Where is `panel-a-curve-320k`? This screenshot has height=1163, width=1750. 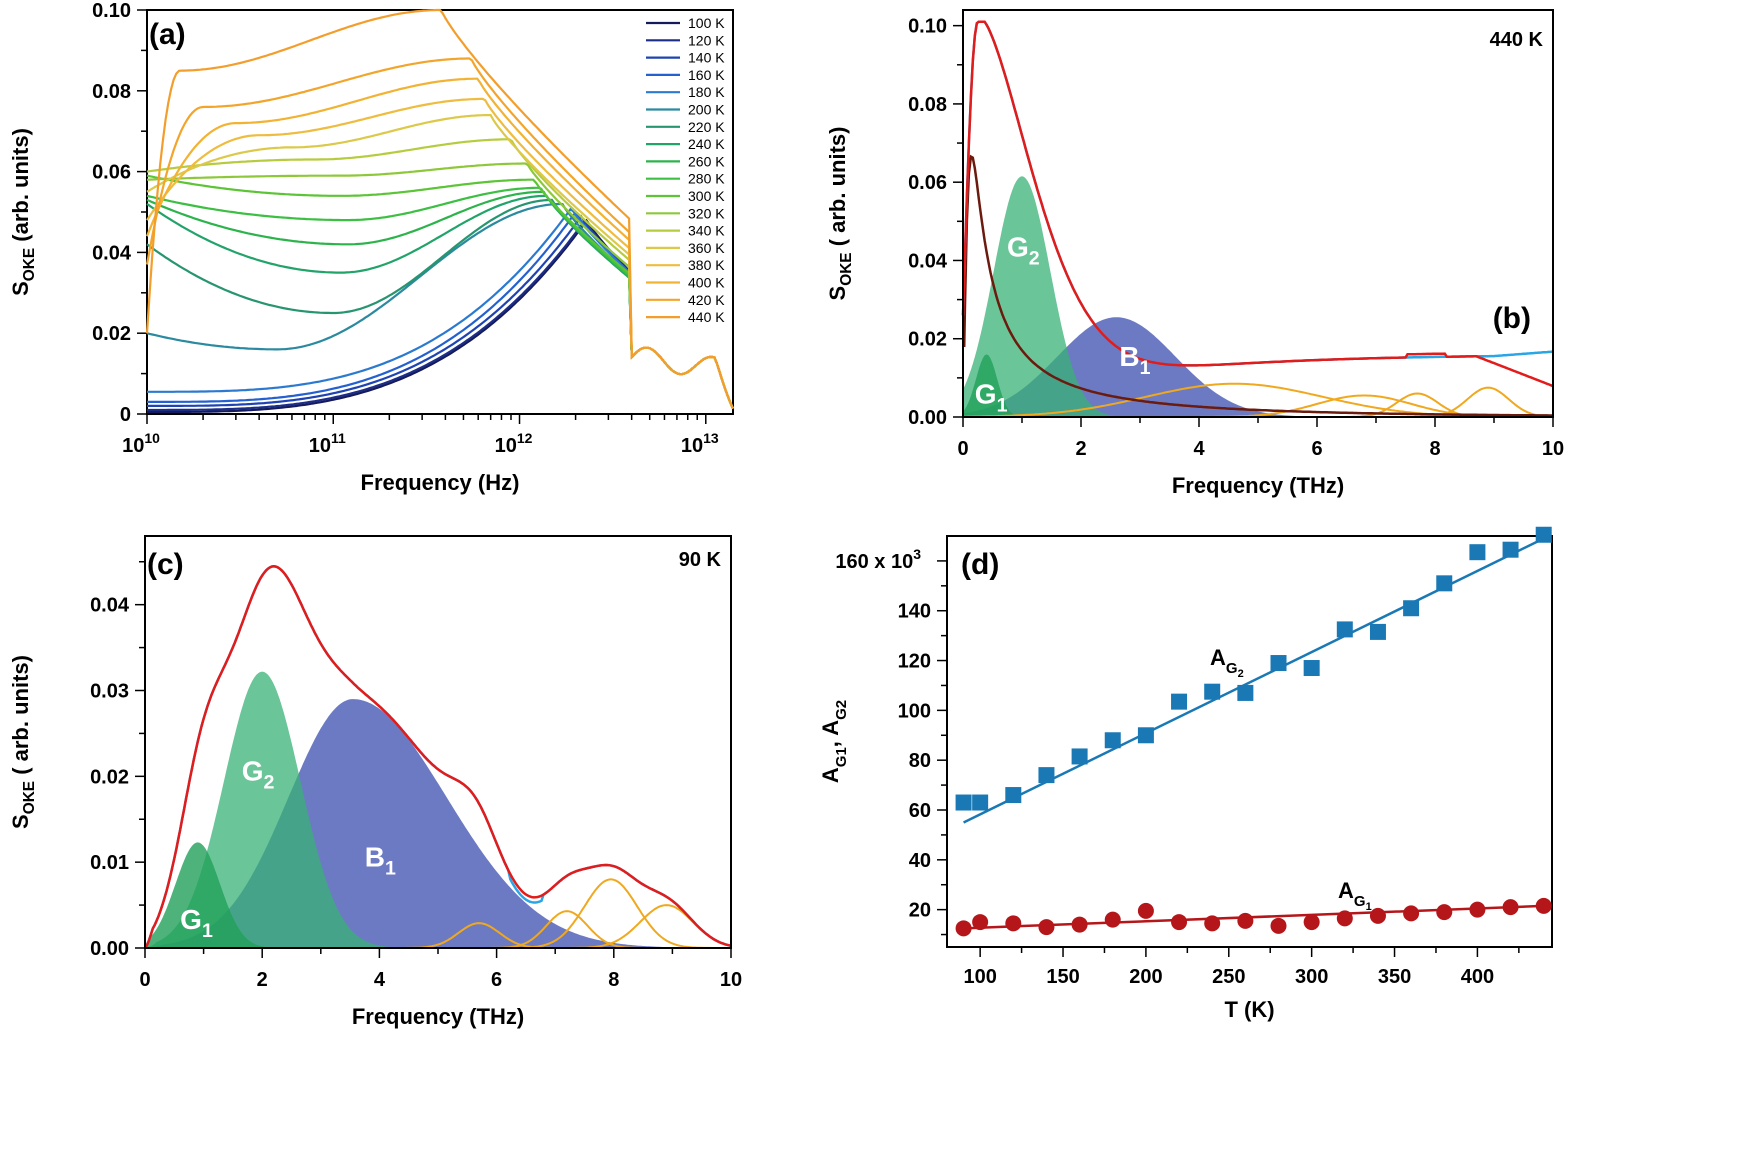 panel-a-curve-320k is located at coordinates (440, 285).